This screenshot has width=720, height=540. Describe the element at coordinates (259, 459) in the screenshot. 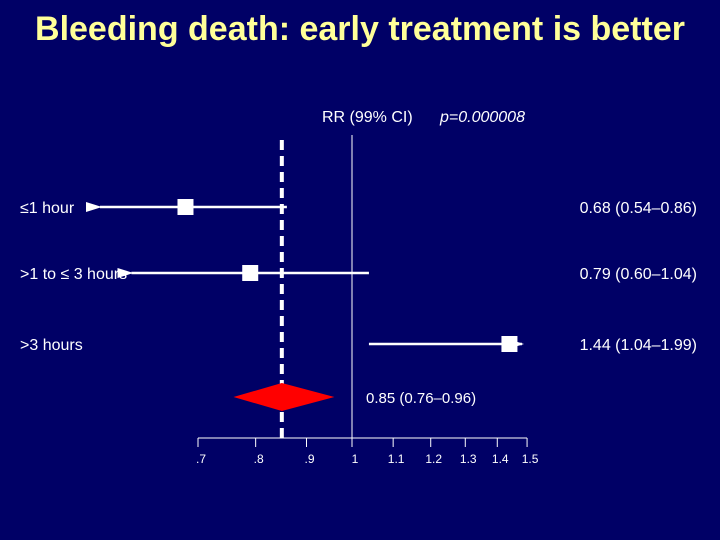

I see `x-tick-label: .8` at that location.